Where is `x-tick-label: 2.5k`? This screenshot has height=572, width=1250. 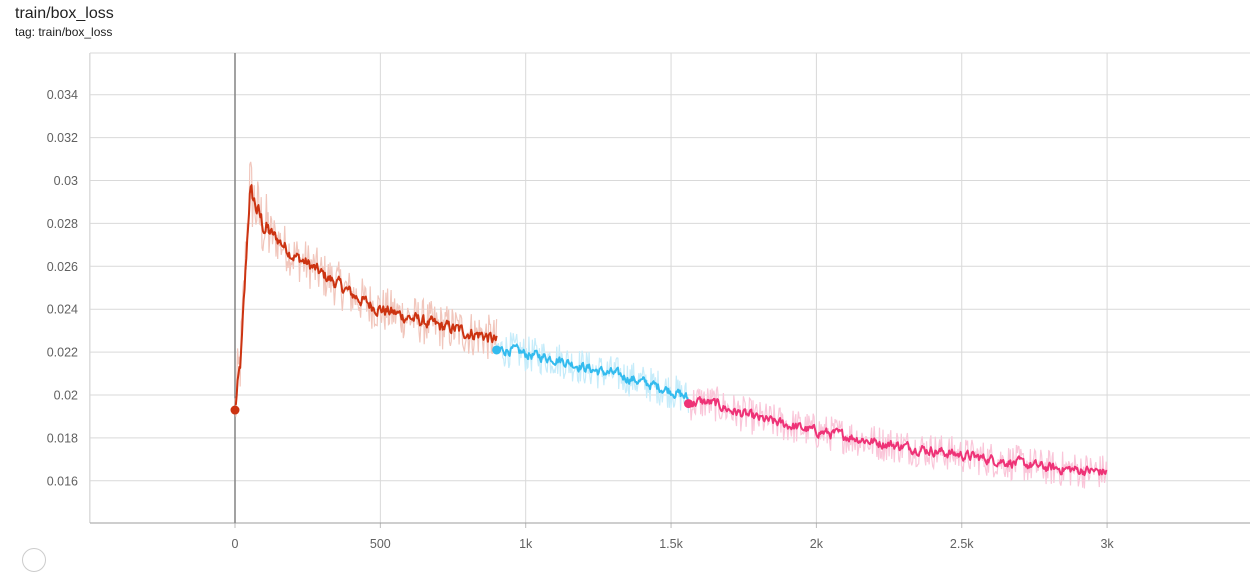 x-tick-label: 2.5k is located at coordinates (962, 544).